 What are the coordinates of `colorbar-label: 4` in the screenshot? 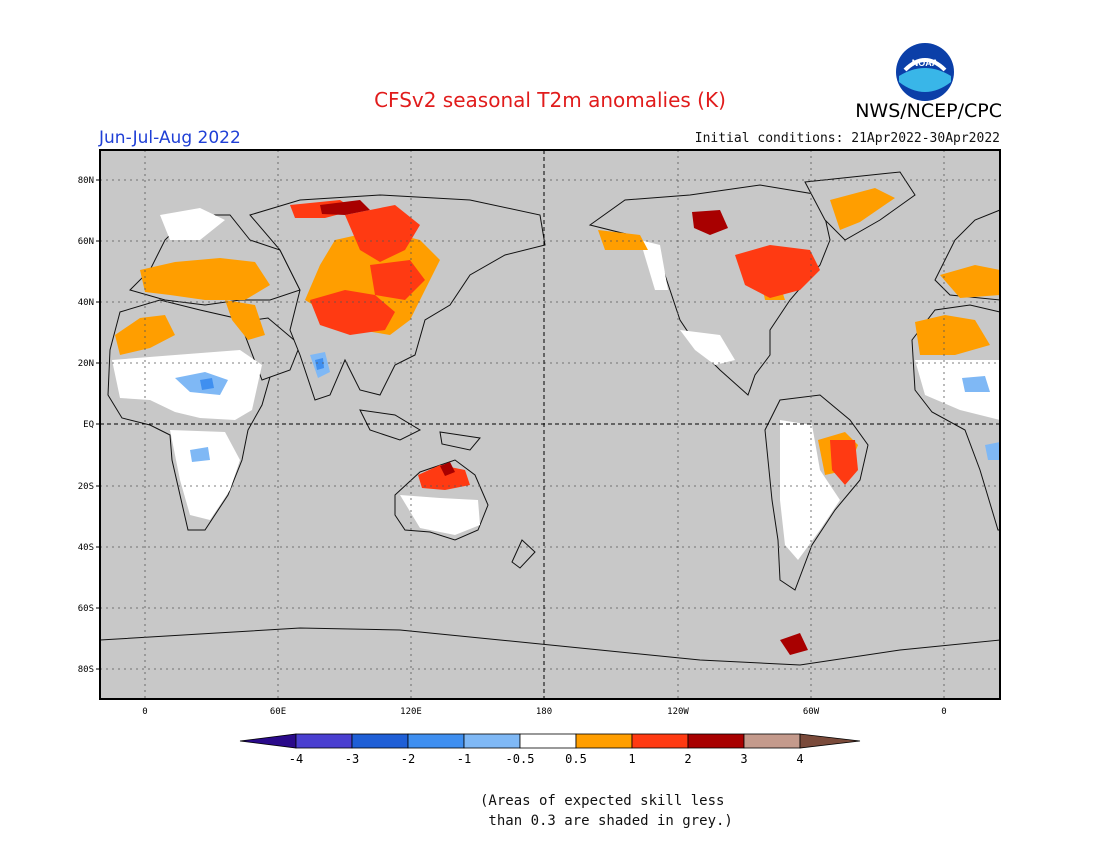 It's located at (799, 759).